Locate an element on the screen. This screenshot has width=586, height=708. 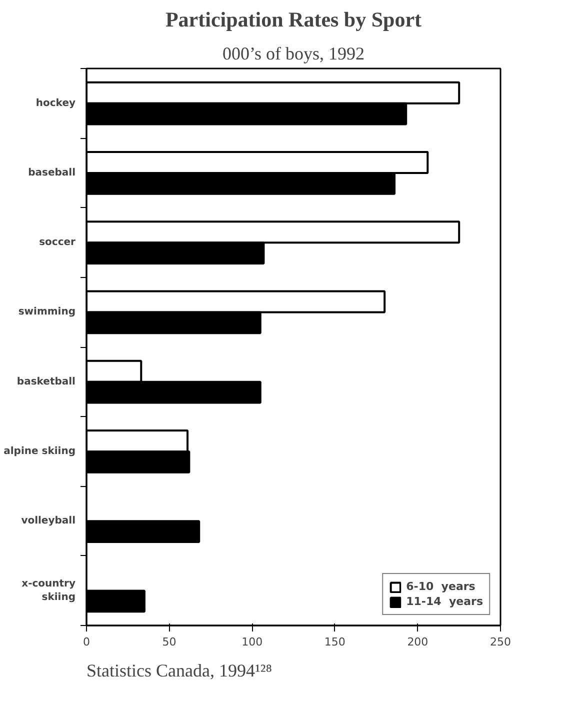
y-tick-label: baseball is located at coordinates (52, 172).